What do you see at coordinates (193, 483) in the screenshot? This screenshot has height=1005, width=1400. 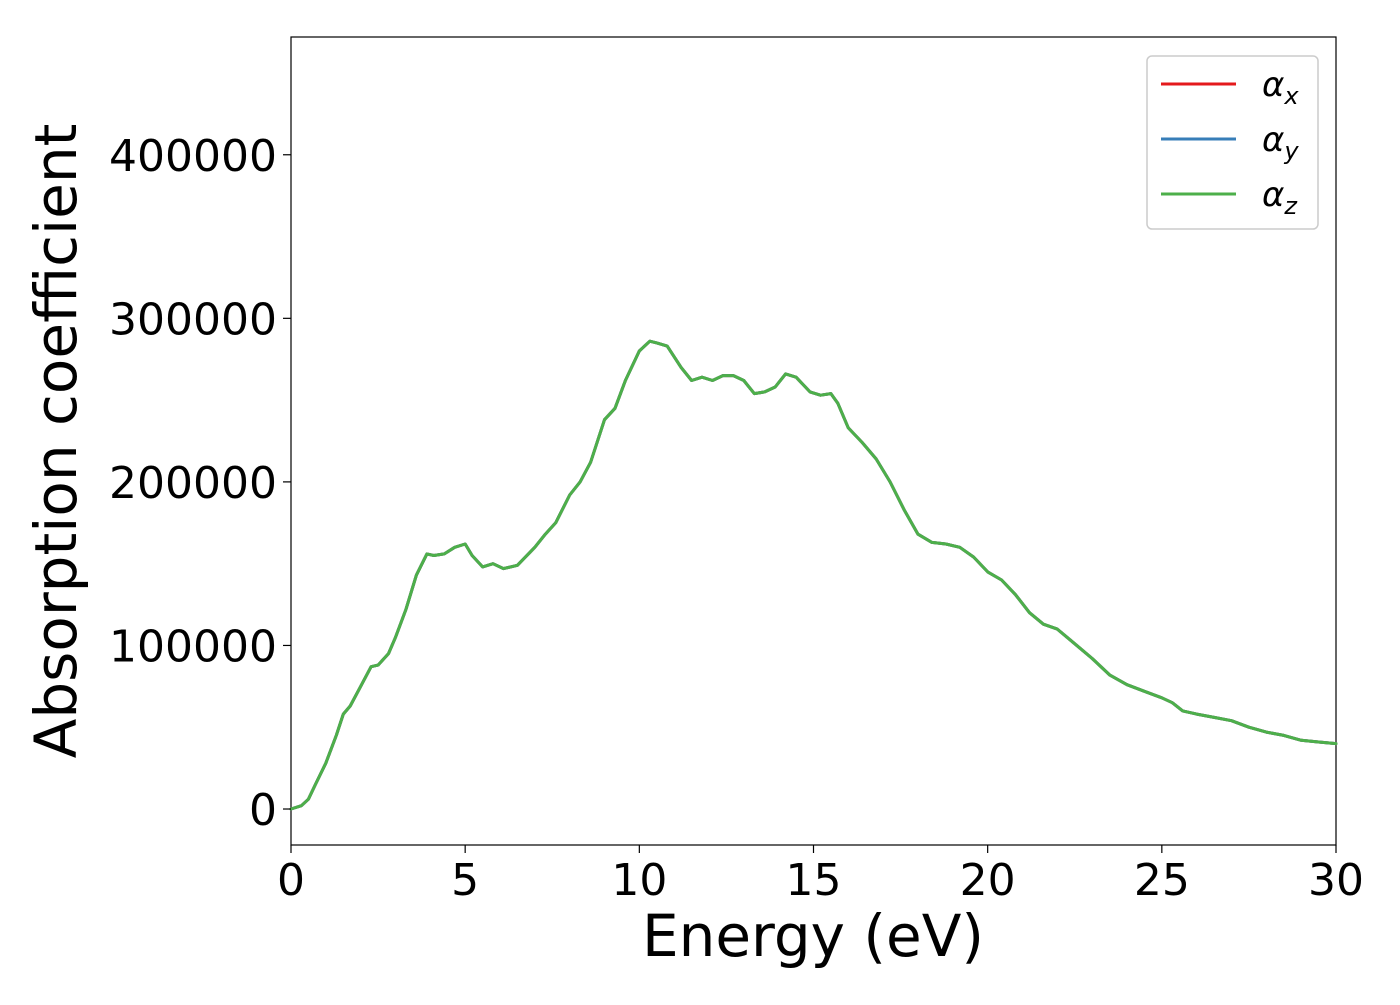 I see `y-tick-label: 200000` at bounding box center [193, 483].